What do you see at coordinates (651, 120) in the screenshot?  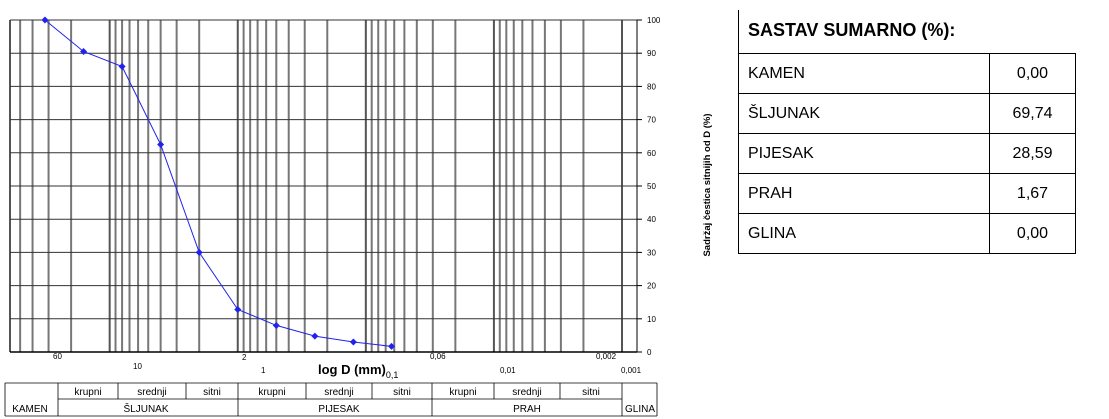 I see `y-tick-label: 70` at bounding box center [651, 120].